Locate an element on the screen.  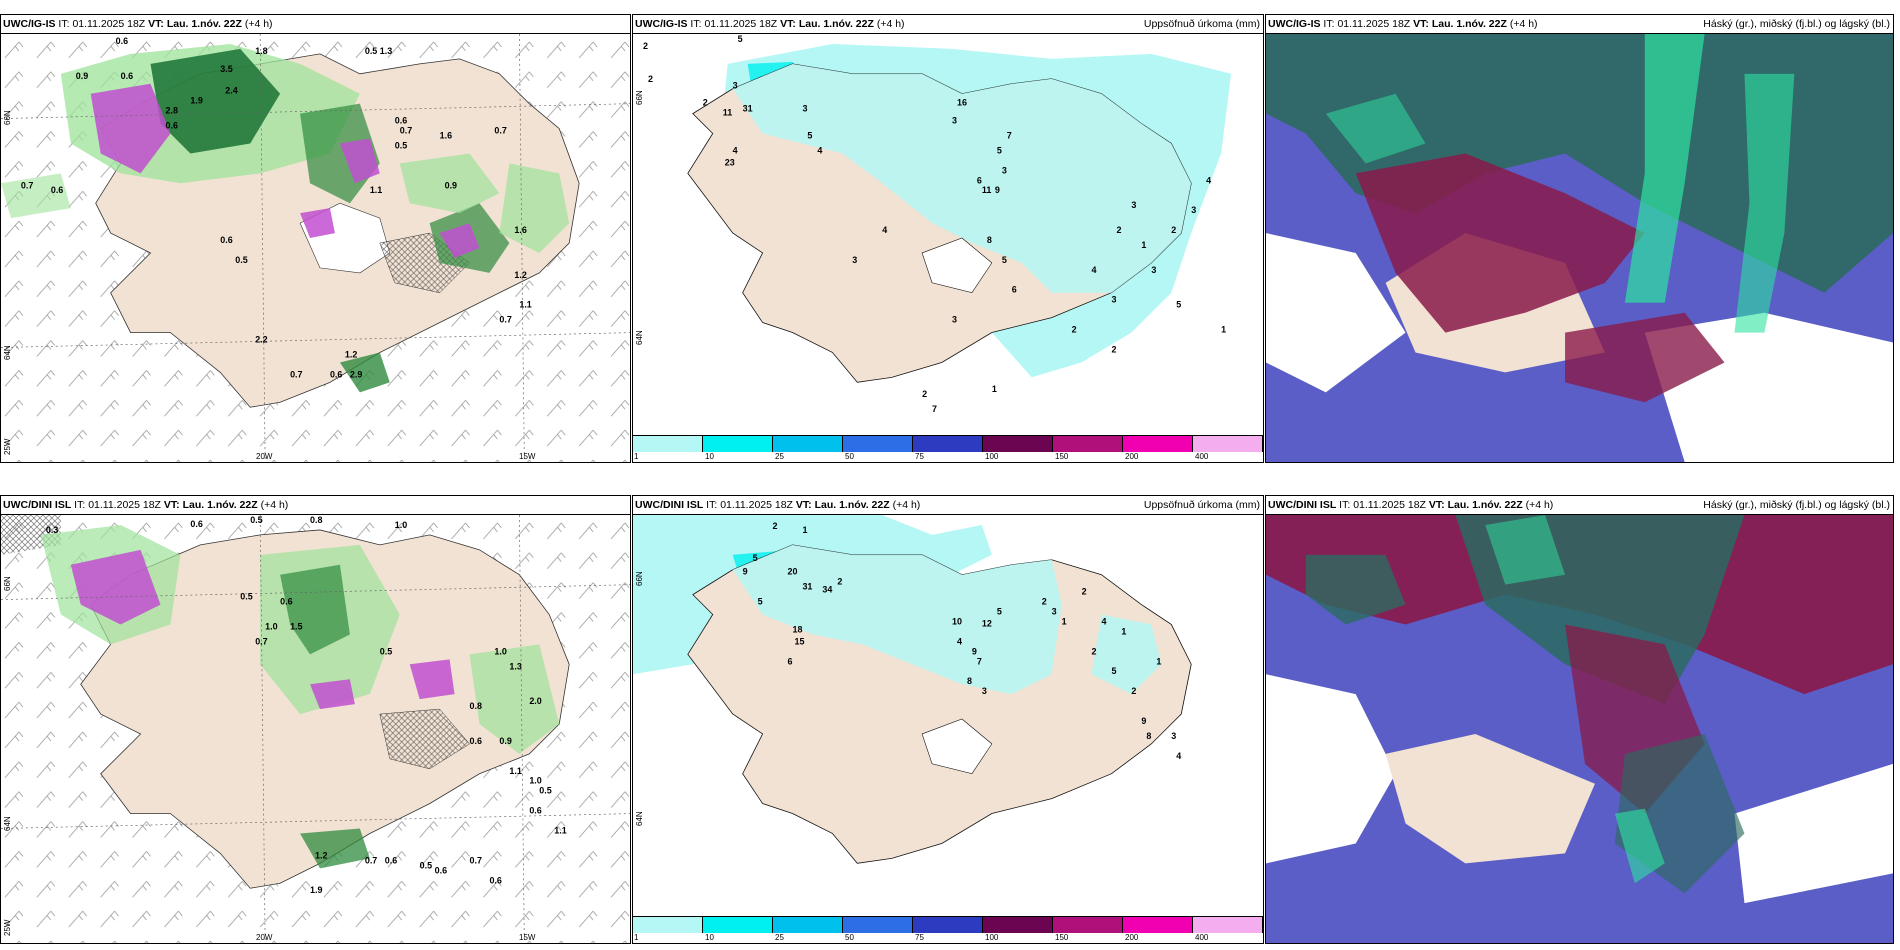
map-value-label: 9 is located at coordinates (997, 190).